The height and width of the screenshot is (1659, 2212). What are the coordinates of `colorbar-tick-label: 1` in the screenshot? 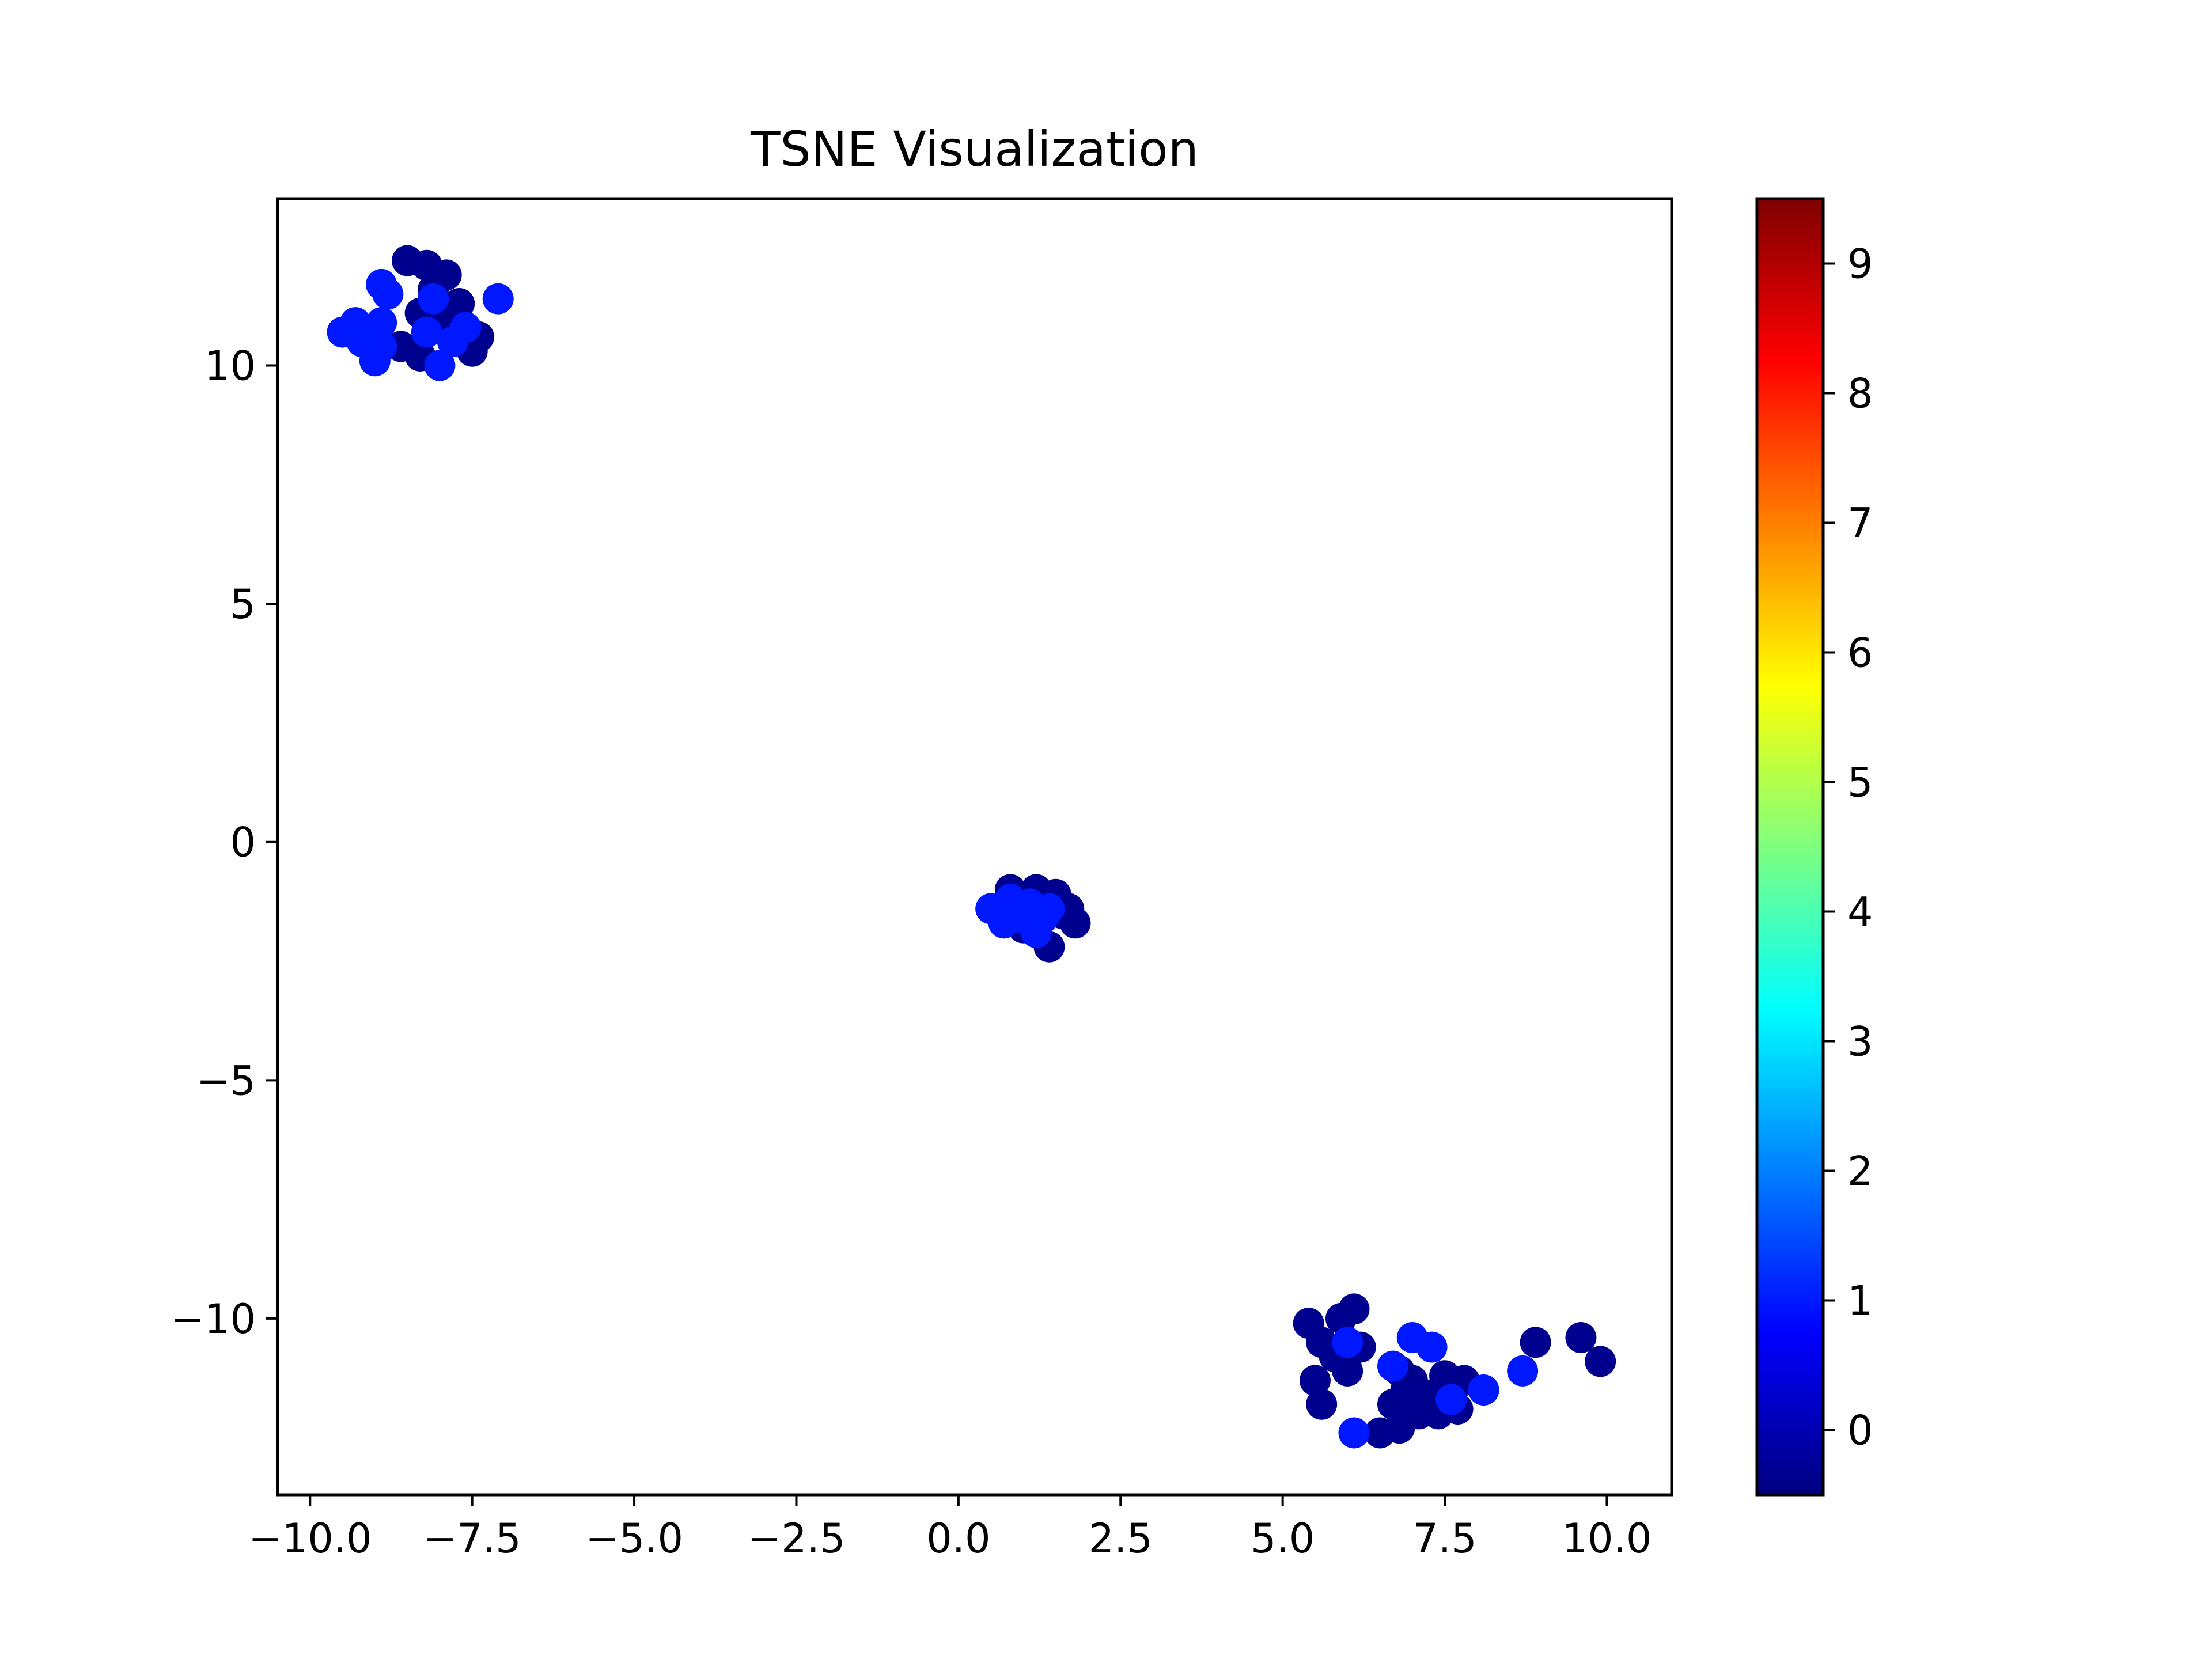 It's located at (1860, 1301).